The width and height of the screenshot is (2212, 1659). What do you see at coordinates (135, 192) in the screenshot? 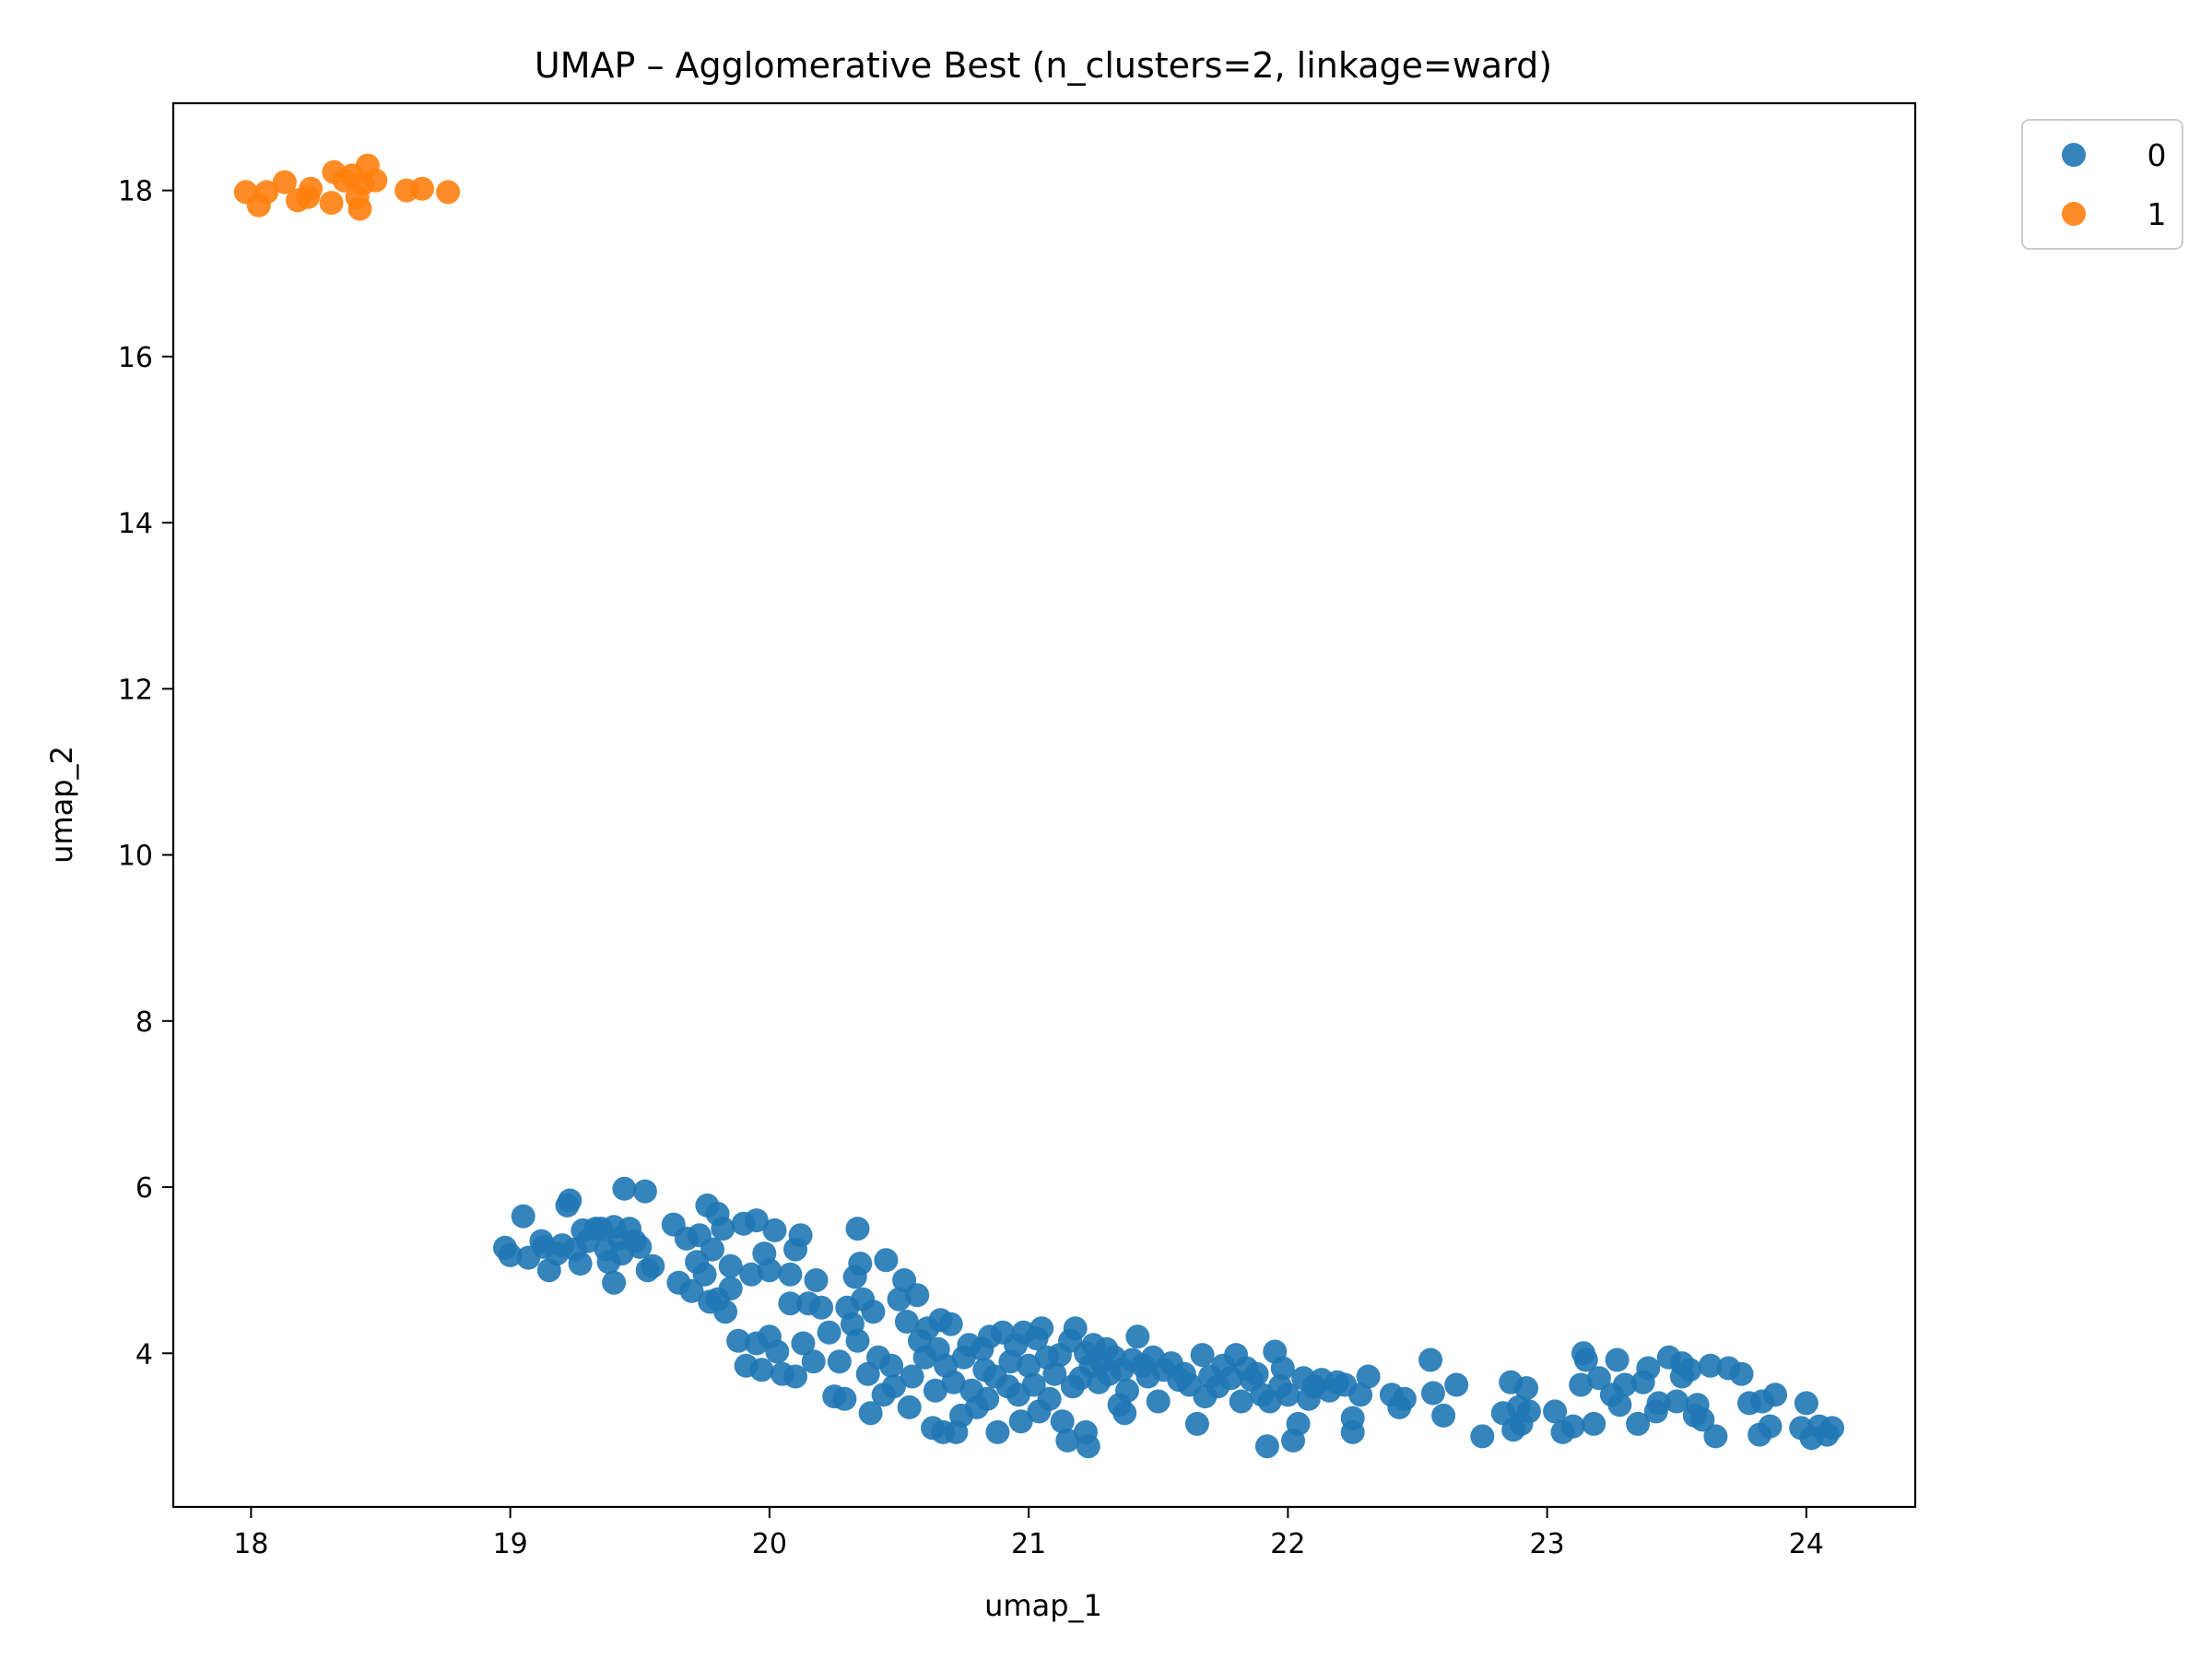
I see `y-tick-label: 18` at bounding box center [135, 192].